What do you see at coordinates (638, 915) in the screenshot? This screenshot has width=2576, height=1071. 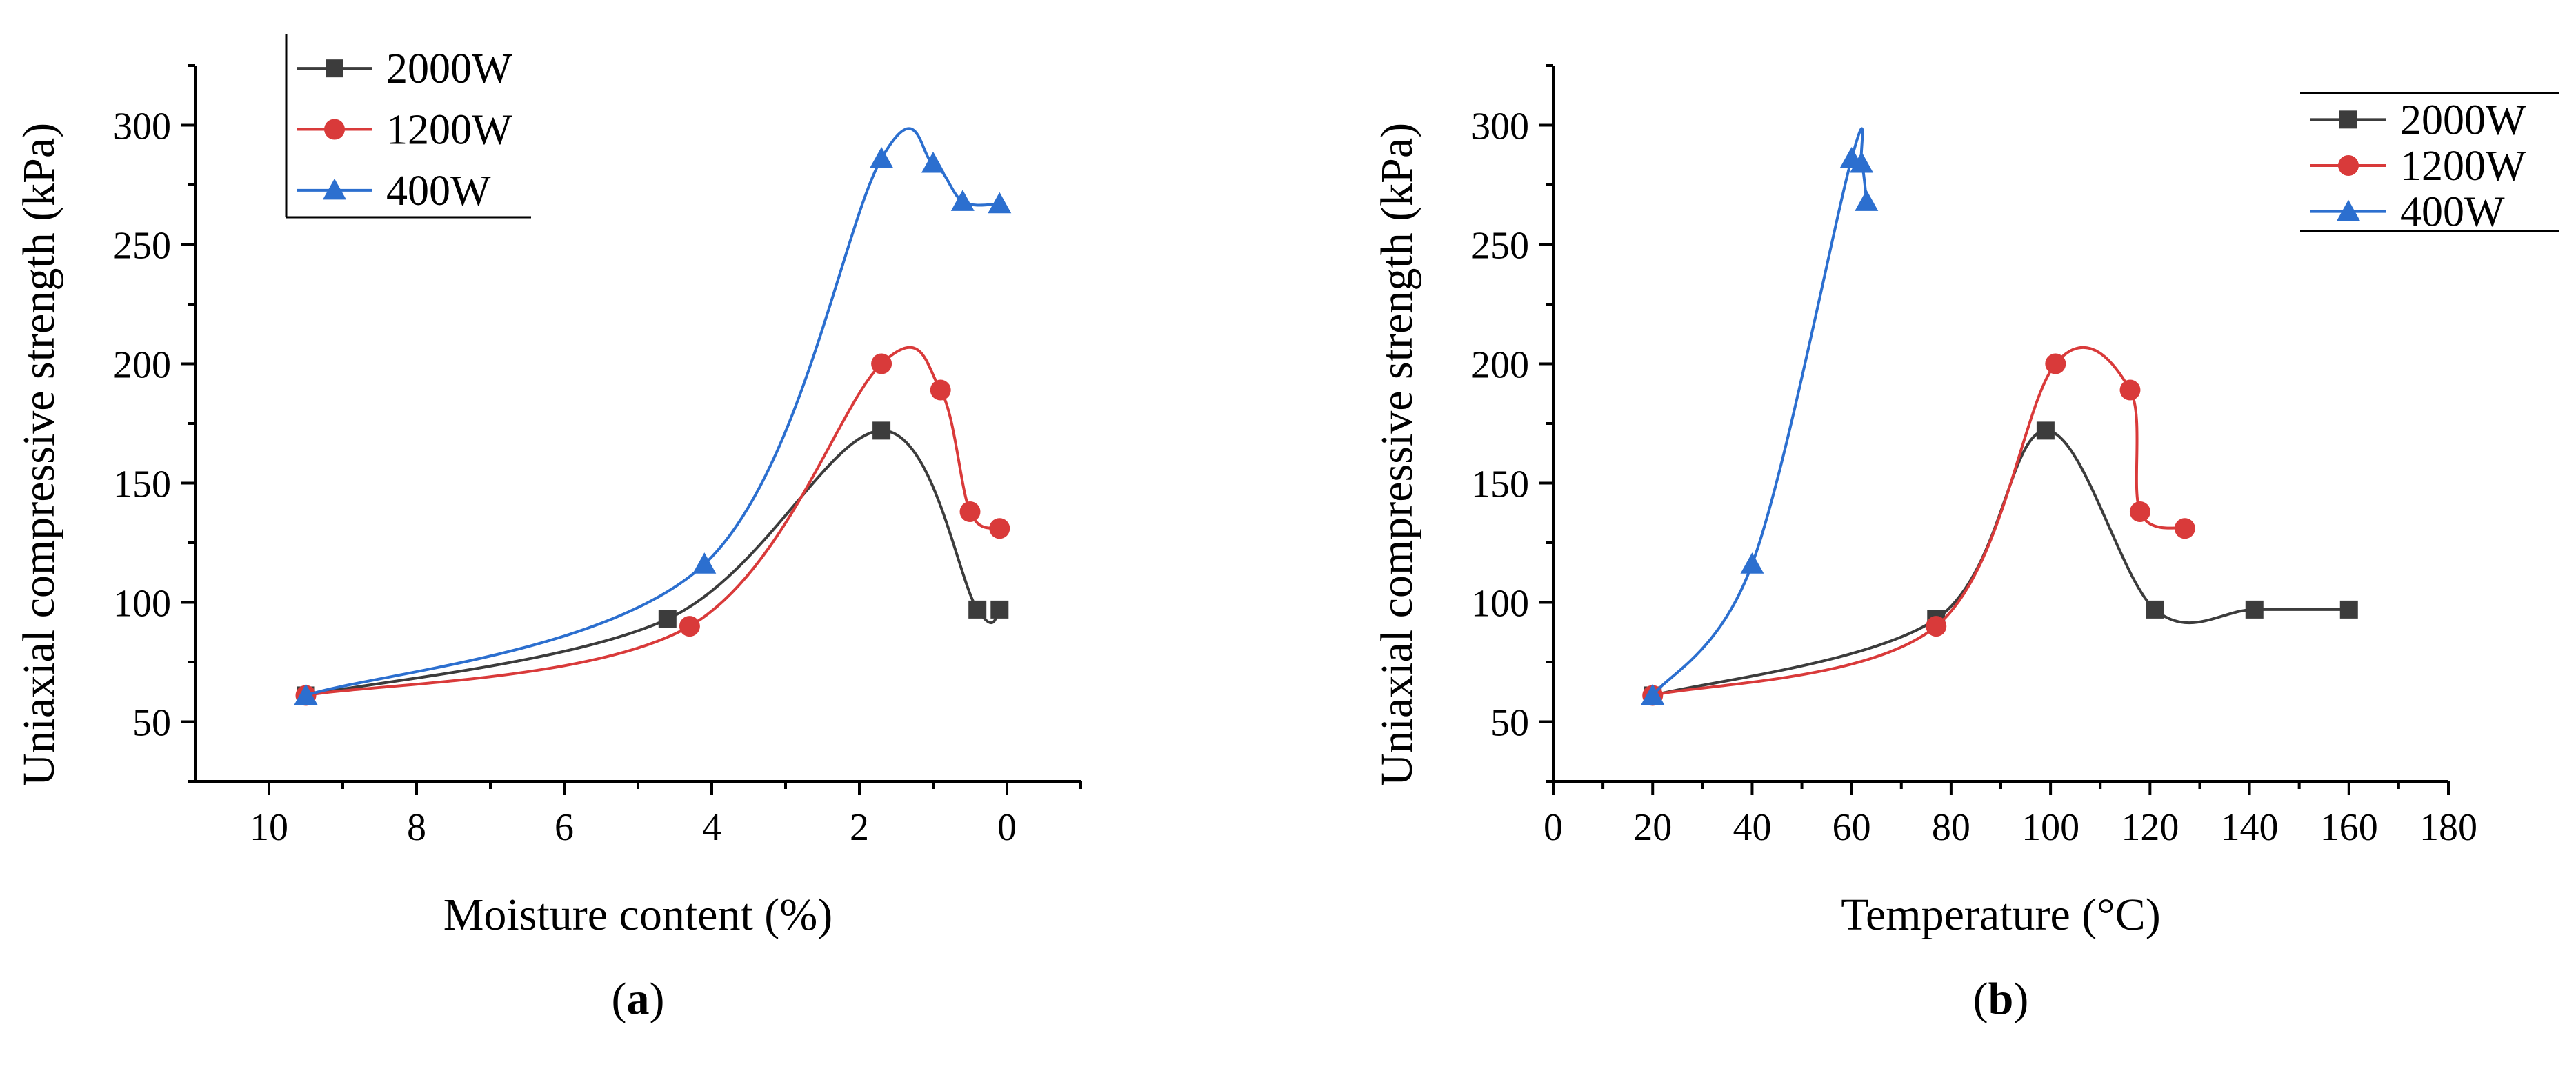 I see `x-axis-title: Moisture content (%)` at bounding box center [638, 915].